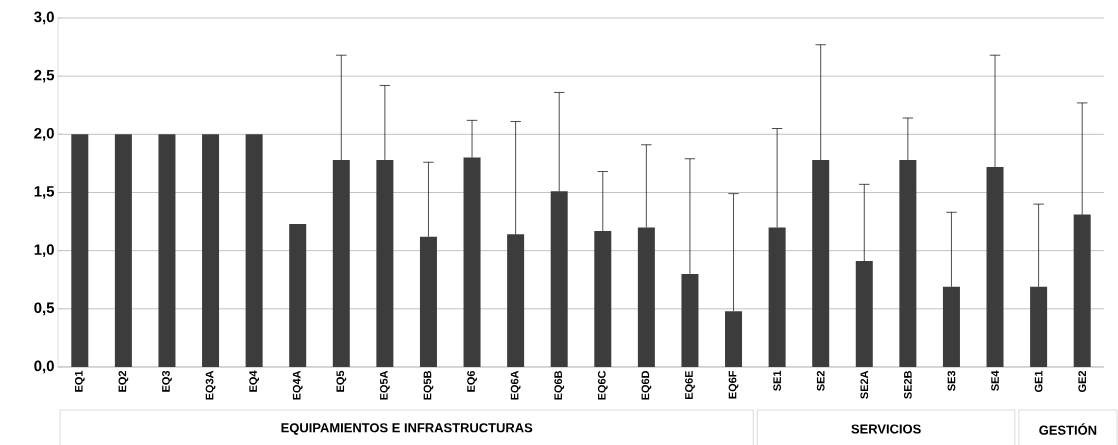 Image resolution: width=1118 pixels, height=445 pixels. What do you see at coordinates (79, 381) in the screenshot?
I see `x-tick-label: EQ1` at bounding box center [79, 381].